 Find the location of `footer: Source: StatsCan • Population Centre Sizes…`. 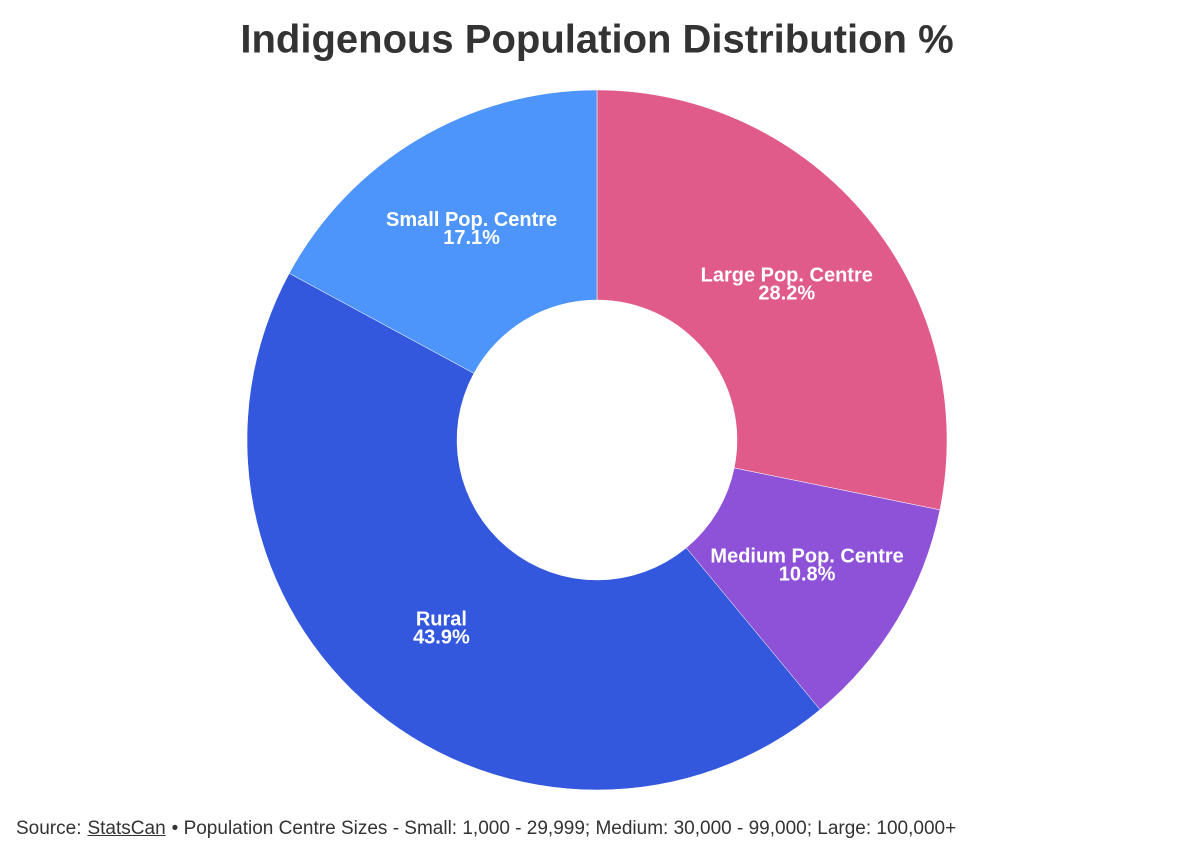

footer: Source: StatsCan • Population Centre Sizes… is located at coordinates (486, 829).